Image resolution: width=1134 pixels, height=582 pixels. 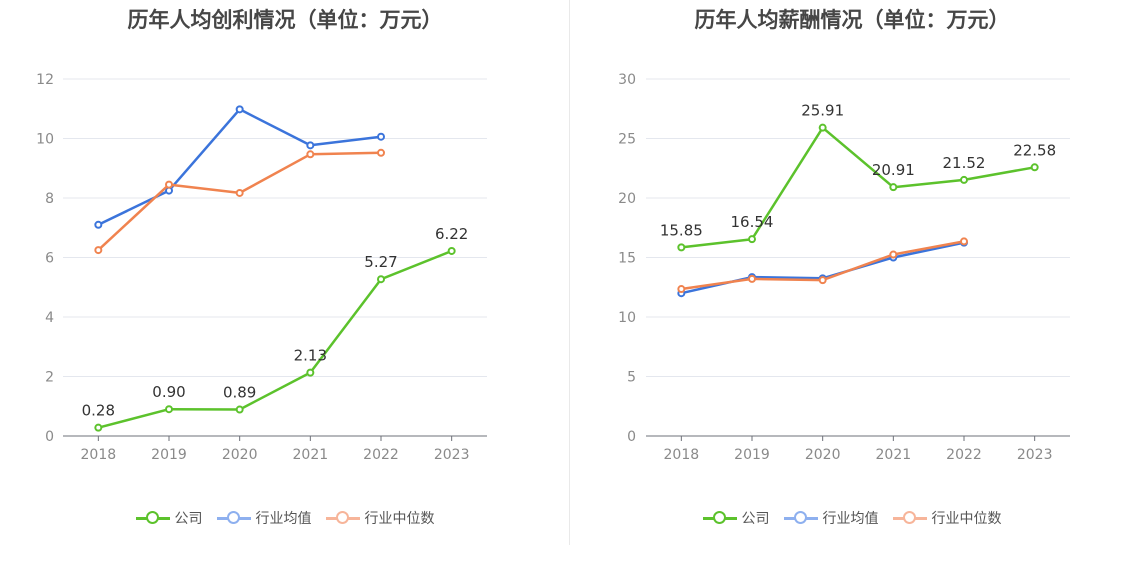 What do you see at coordinates (49, 318) in the screenshot?
I see `y-tick-label: 4` at bounding box center [49, 318].